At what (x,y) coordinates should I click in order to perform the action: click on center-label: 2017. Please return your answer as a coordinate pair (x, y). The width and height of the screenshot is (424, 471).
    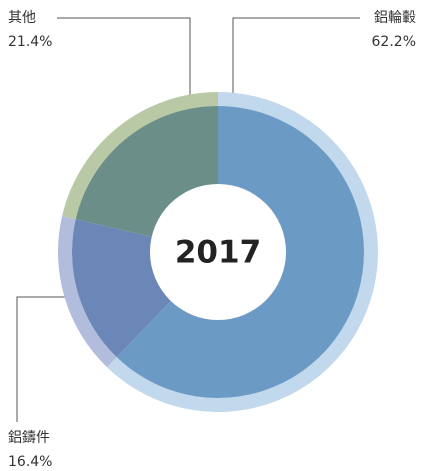
    Looking at the image, I should click on (218, 253).